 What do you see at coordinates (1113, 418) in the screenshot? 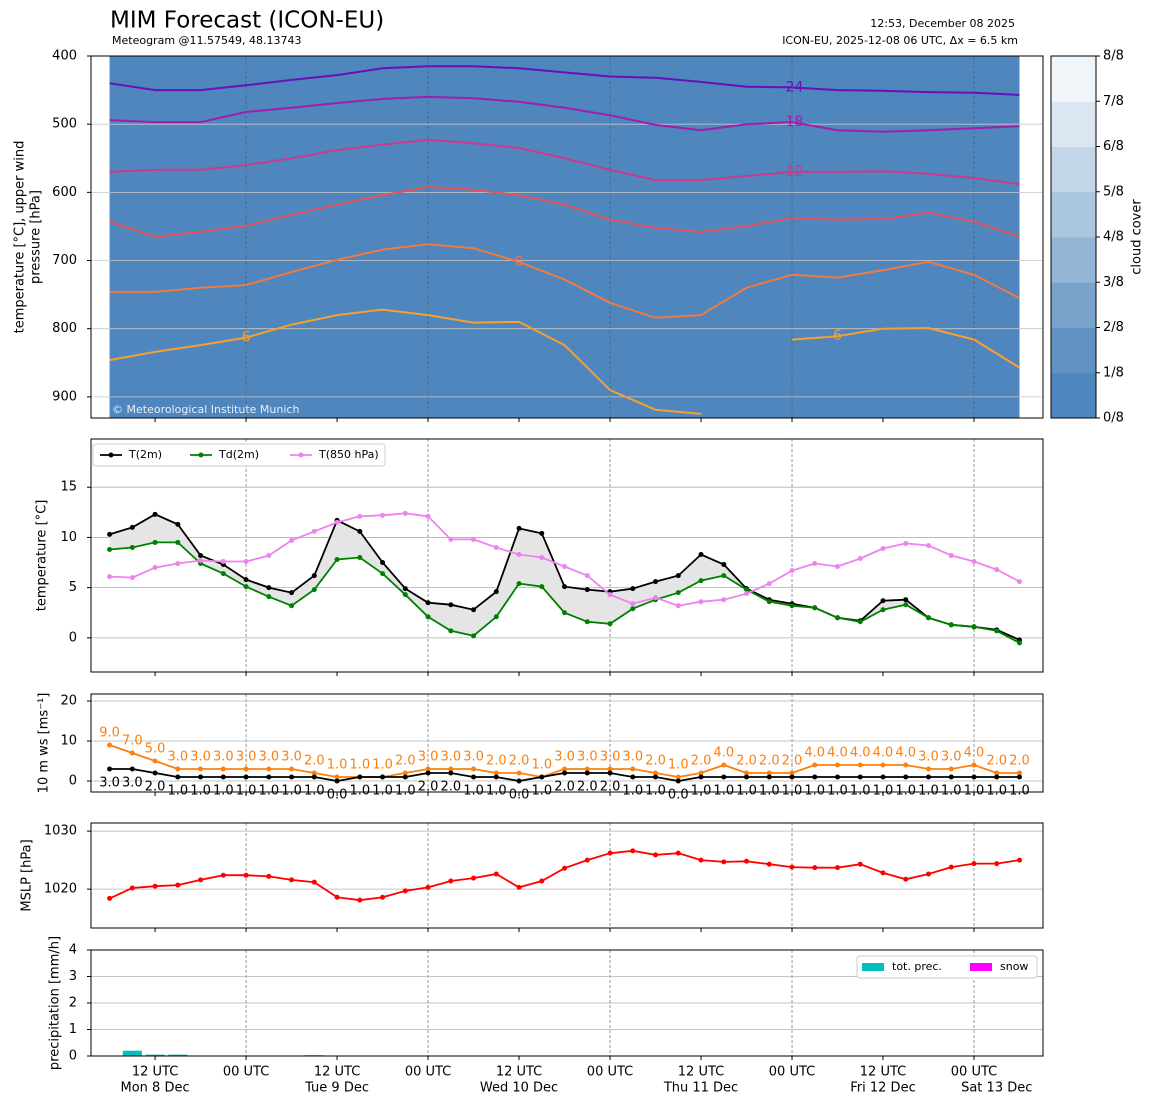
I see `colorbar-tick-label: 0/8` at bounding box center [1113, 418].